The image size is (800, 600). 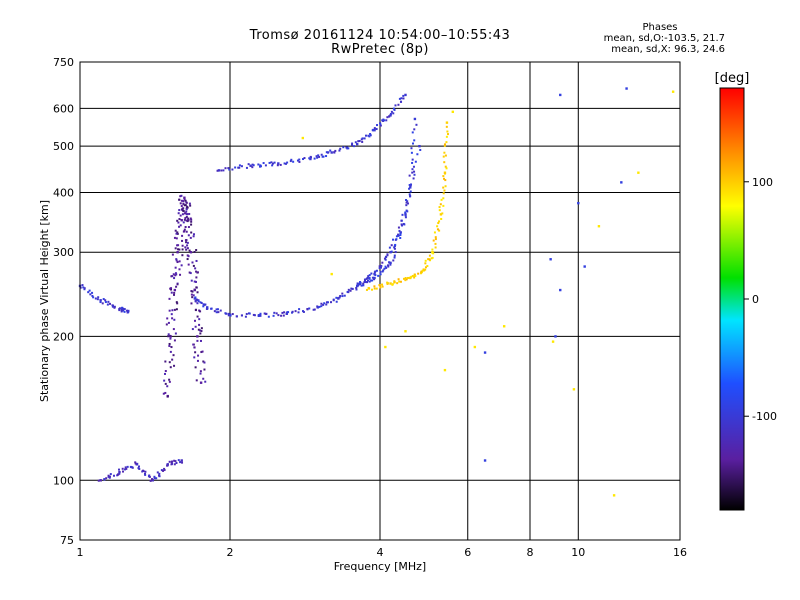 I want to click on y-tick-label: 300, so click(x=63, y=252).